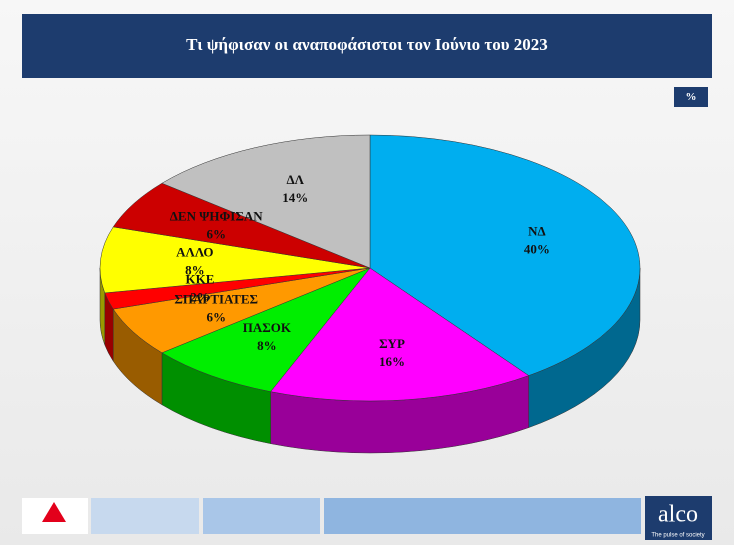 The height and width of the screenshot is (545, 734). I want to click on slice-value-label: 14%, so click(295, 197).